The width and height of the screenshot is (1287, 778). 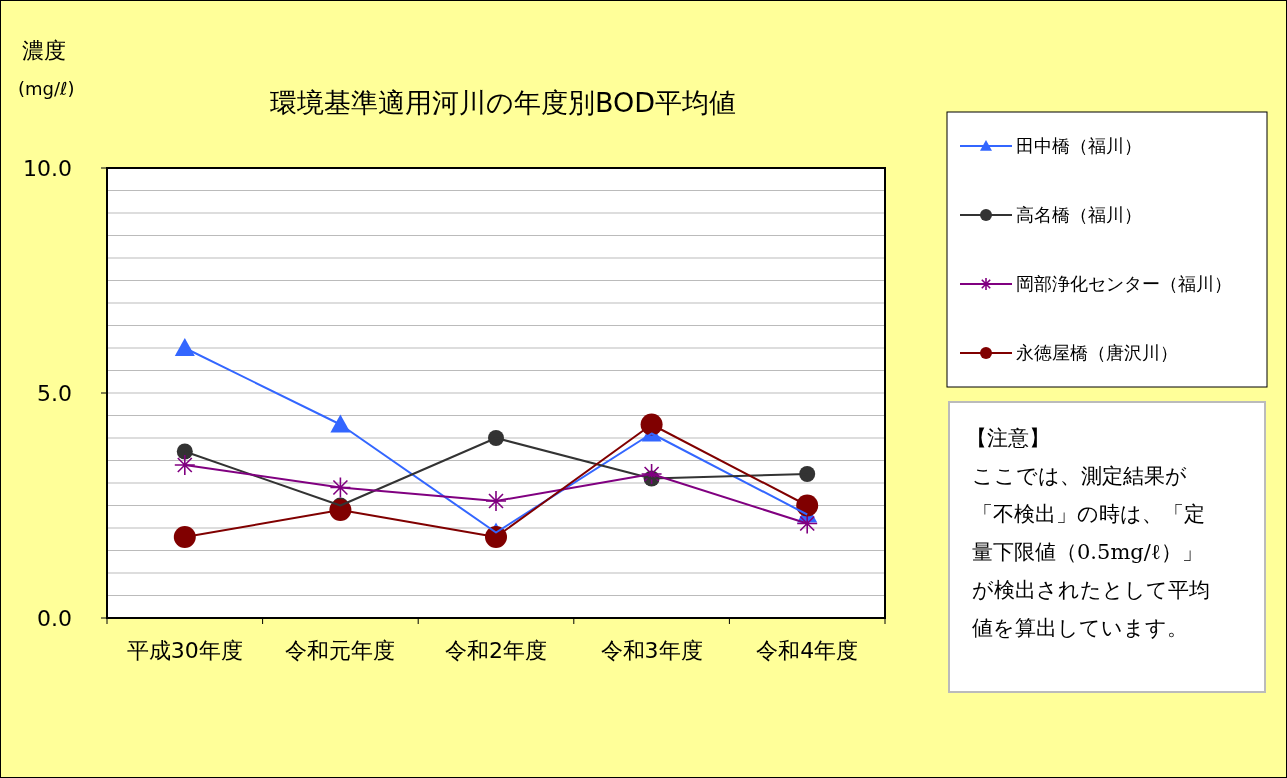 I want to click on x-tick-label: 平成30年度, so click(x=184, y=650).